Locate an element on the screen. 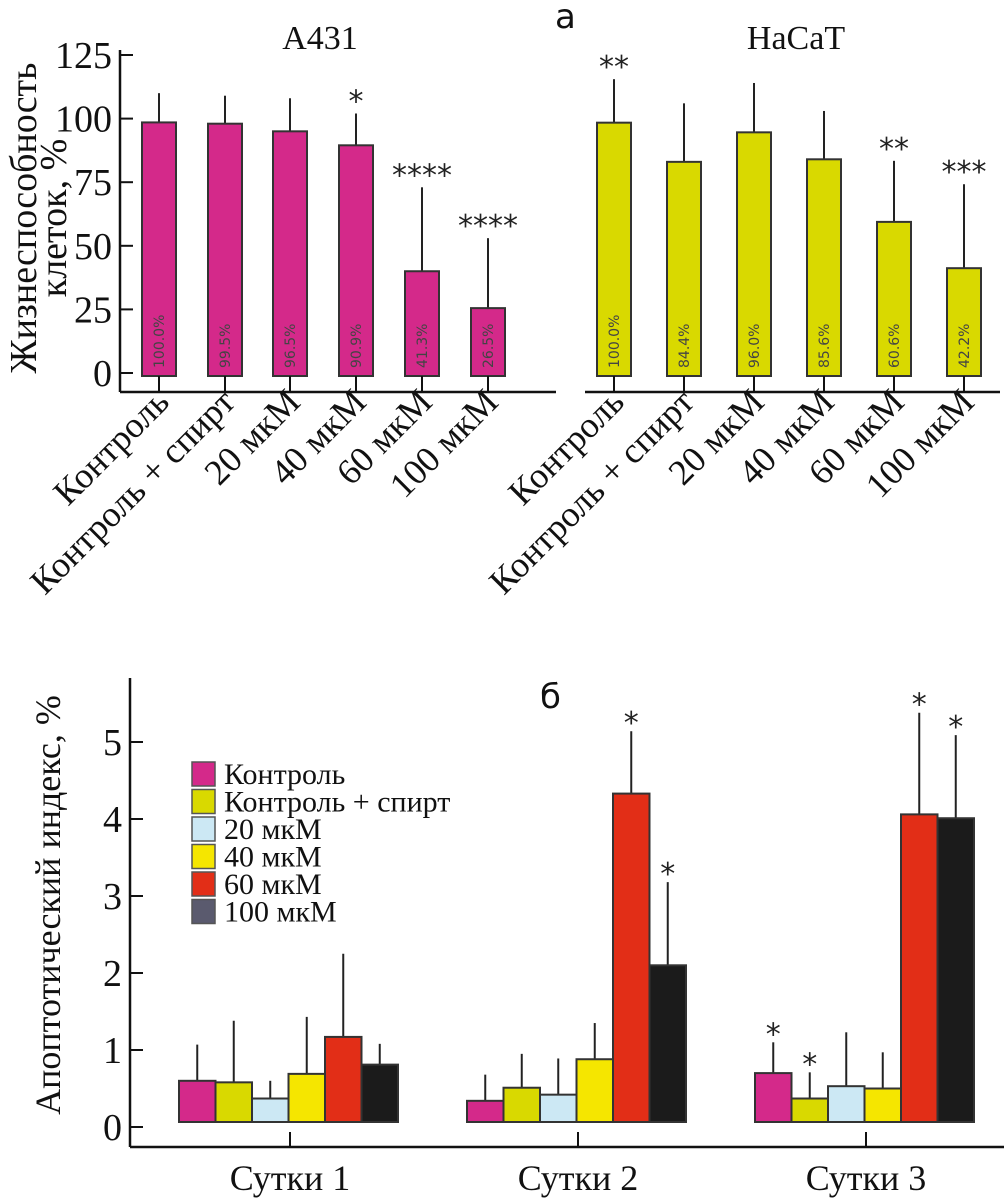 This screenshot has width=1008, height=1200. y-tick-label-b: 2 is located at coordinates (112, 974).